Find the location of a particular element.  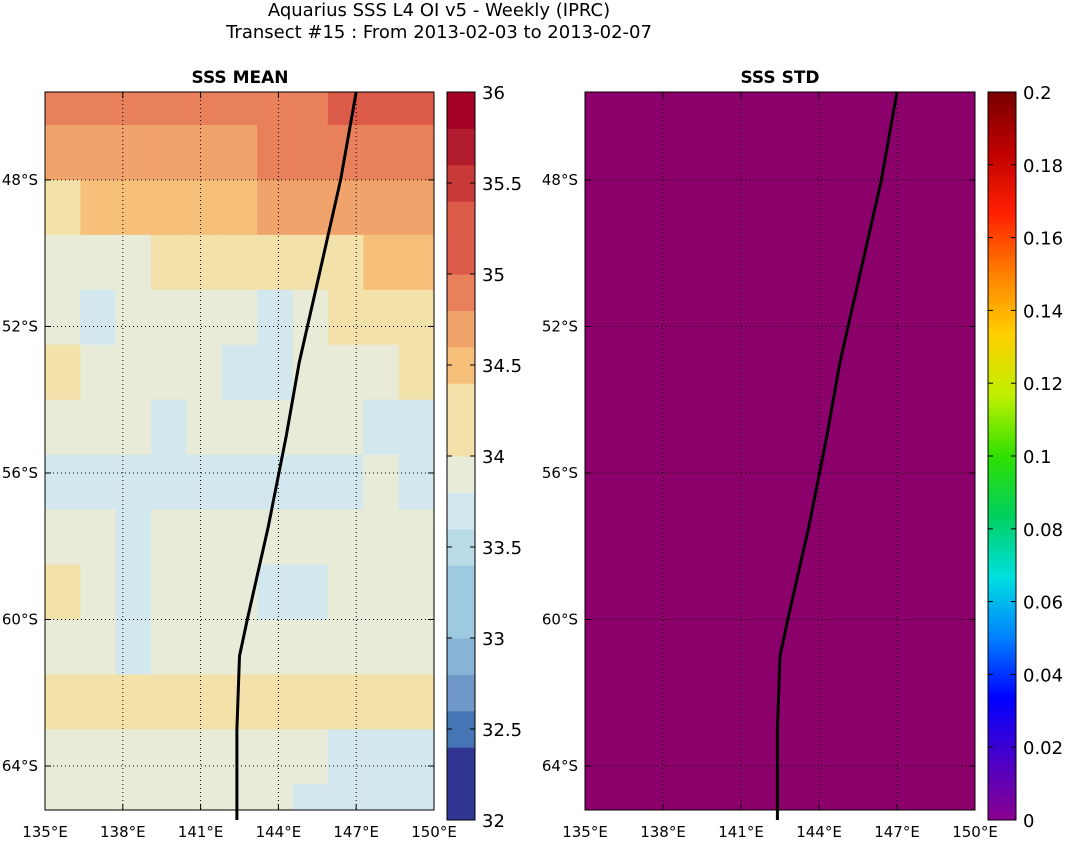

colorbar-tick-label: 35.5 is located at coordinates (502, 184).